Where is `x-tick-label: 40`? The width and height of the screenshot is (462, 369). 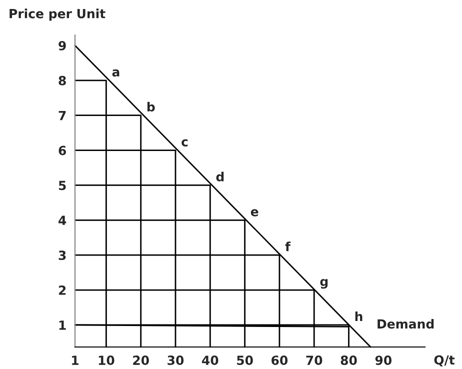 x-tick-label: 40 is located at coordinates (210, 361).